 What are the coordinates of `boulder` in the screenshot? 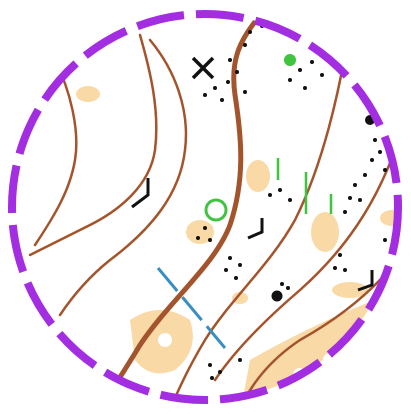 It's located at (277, 296).